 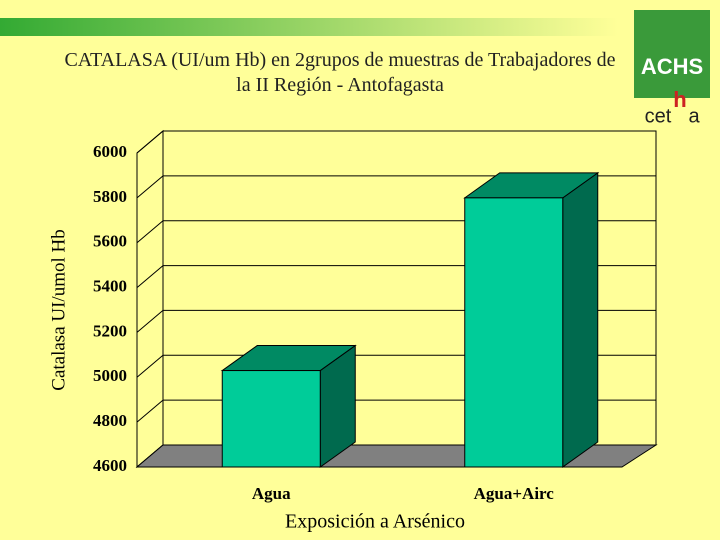 What do you see at coordinates (672, 66) in the screenshot?
I see `logo-box-text: ACHS` at bounding box center [672, 66].